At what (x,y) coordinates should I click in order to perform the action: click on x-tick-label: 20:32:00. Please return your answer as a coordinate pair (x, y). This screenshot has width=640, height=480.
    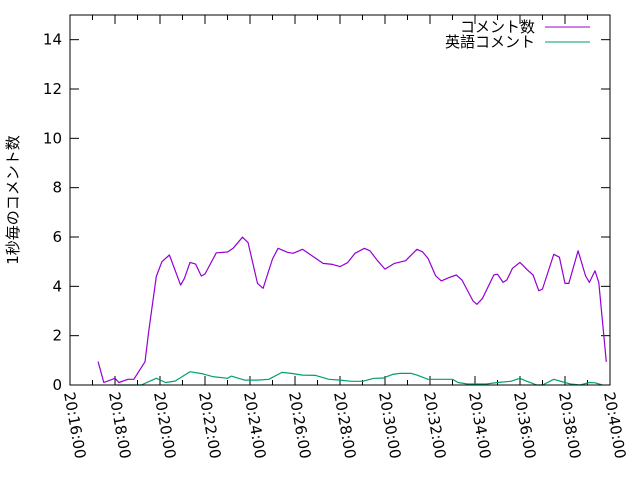
    Looking at the image, I should click on (434, 425).